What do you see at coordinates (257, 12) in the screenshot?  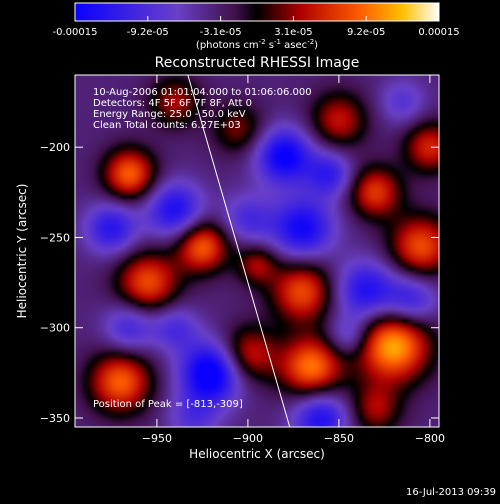 I see `colorbar-gradient` at bounding box center [257, 12].